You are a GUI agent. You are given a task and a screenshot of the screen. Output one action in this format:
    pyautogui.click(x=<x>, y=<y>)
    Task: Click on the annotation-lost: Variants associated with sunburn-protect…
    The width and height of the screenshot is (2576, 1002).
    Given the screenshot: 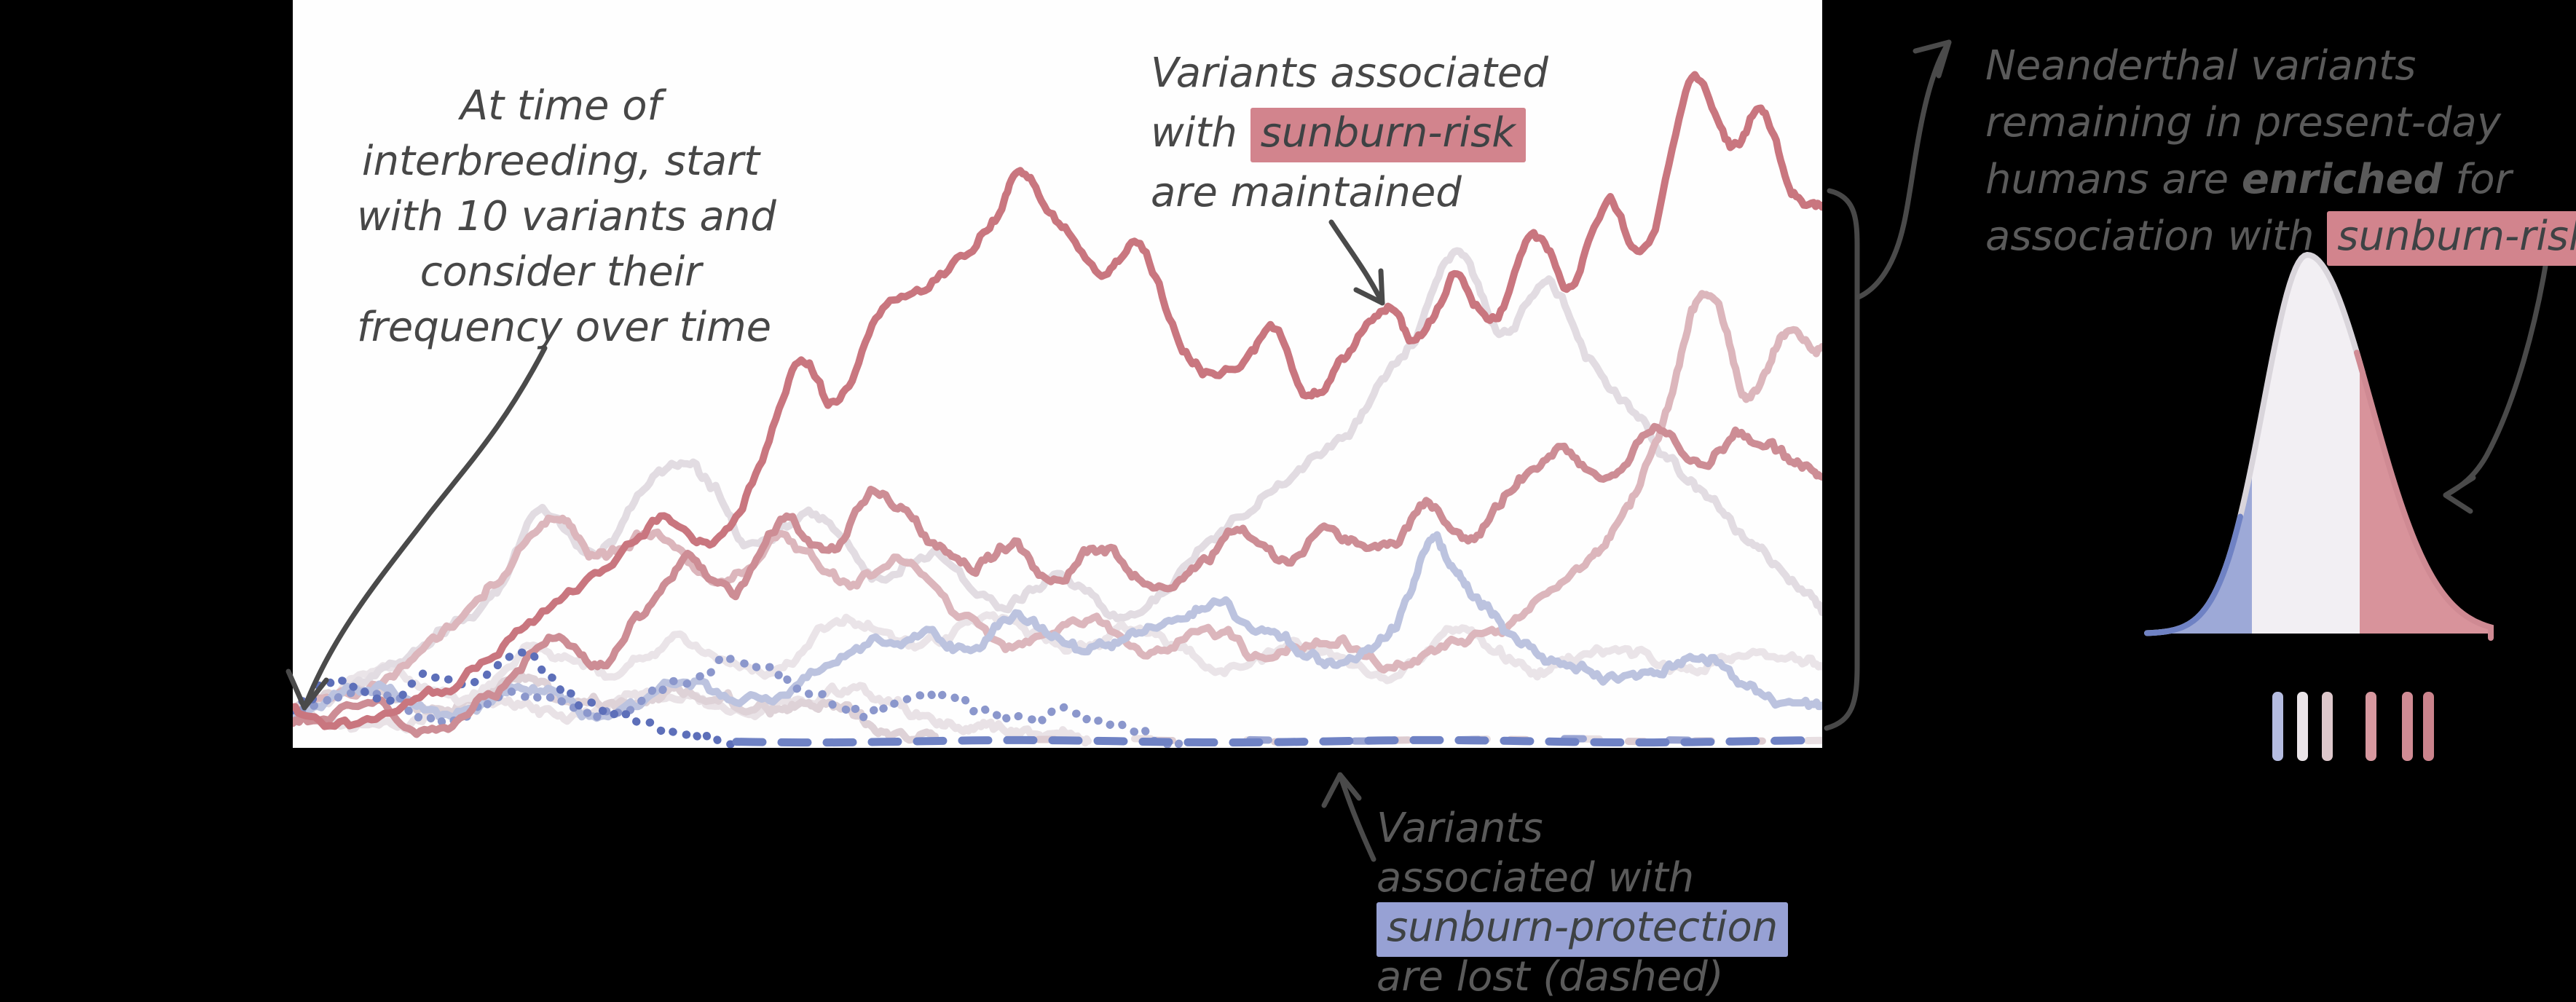 What is the action you would take?
    pyautogui.click(x=1582, y=903)
    